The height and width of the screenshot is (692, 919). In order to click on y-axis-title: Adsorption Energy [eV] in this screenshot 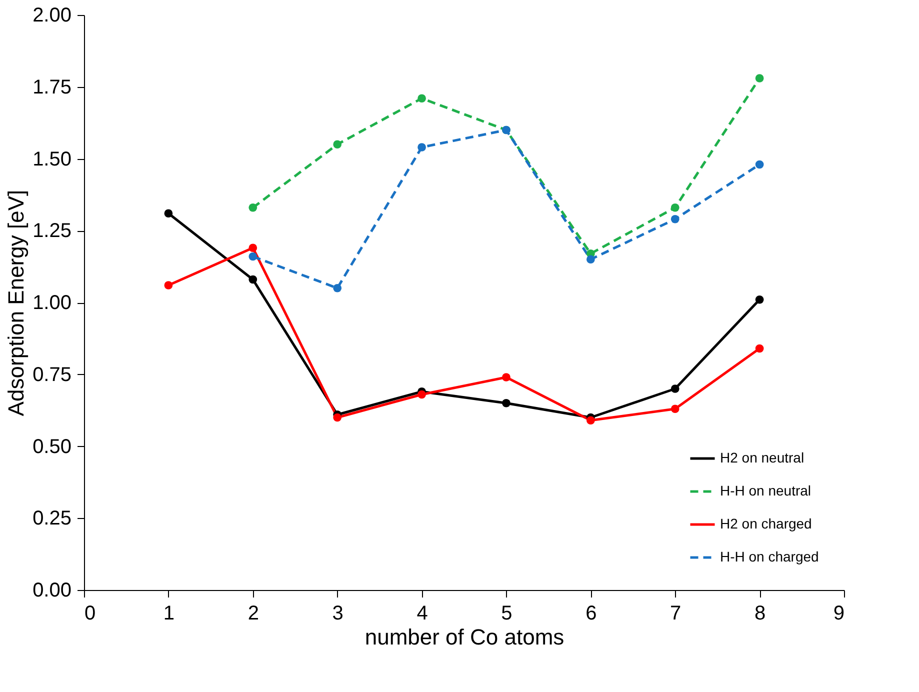, I will do `click(16, 303)`.